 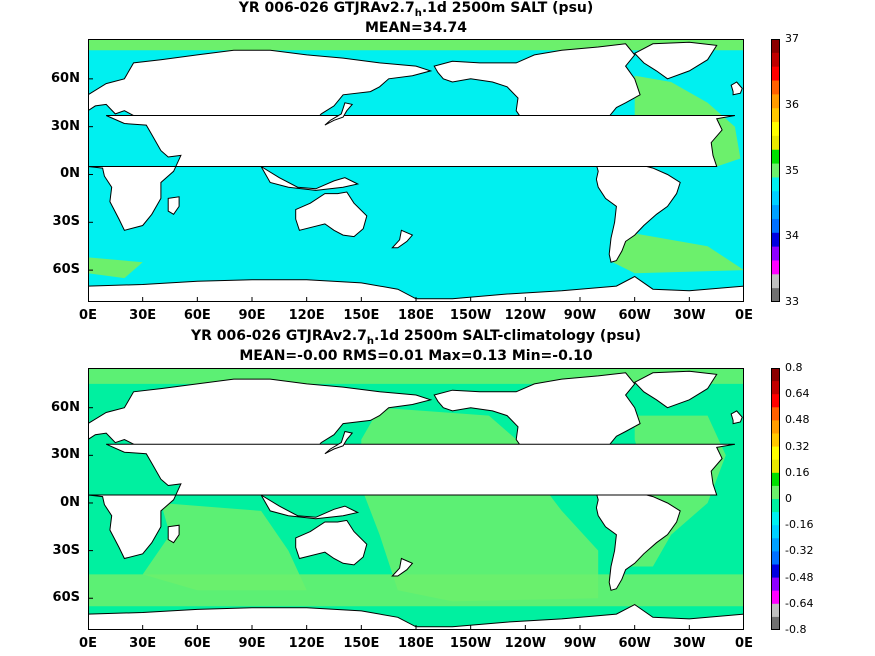 I want to click on colorbar-label: 36, so click(x=792, y=104).